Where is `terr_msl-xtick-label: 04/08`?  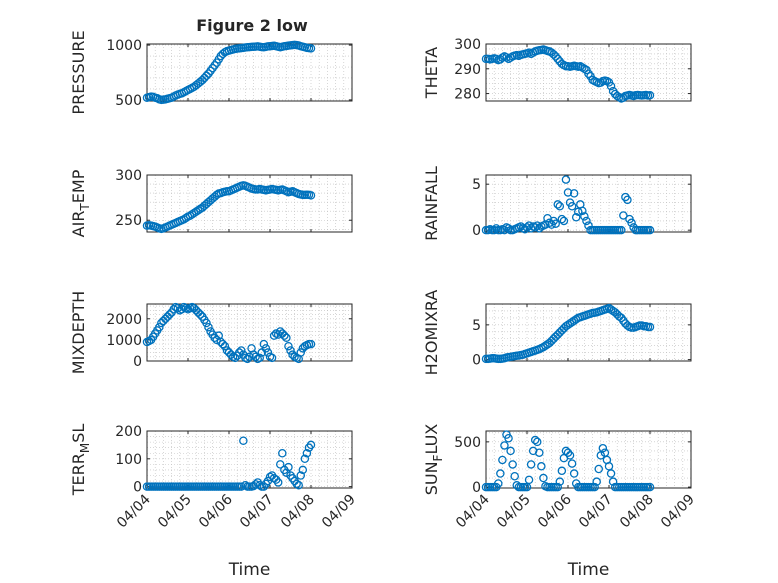 terr_msl-xtick-label: 04/08 is located at coordinates (298, 512).